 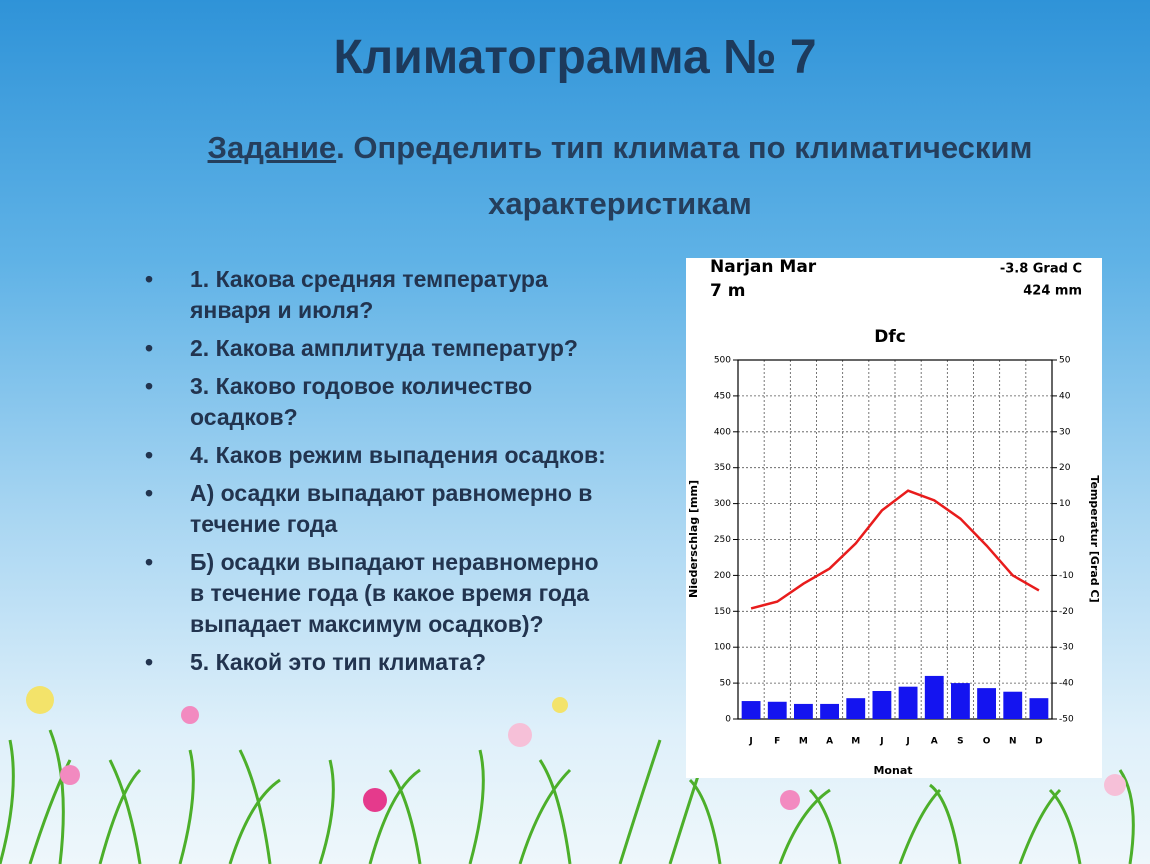 I want to click on y2-tick-label: 0, so click(x=1062, y=540).